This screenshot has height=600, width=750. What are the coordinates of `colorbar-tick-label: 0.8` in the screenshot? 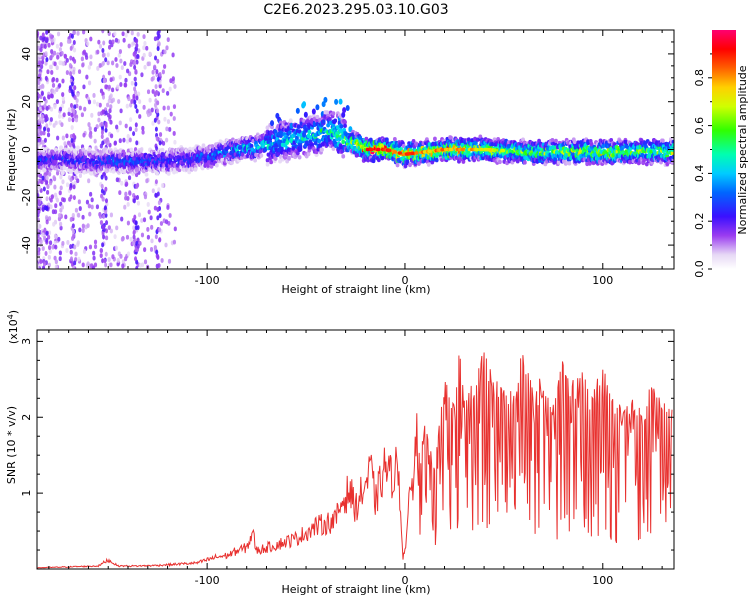 It's located at (699, 78).